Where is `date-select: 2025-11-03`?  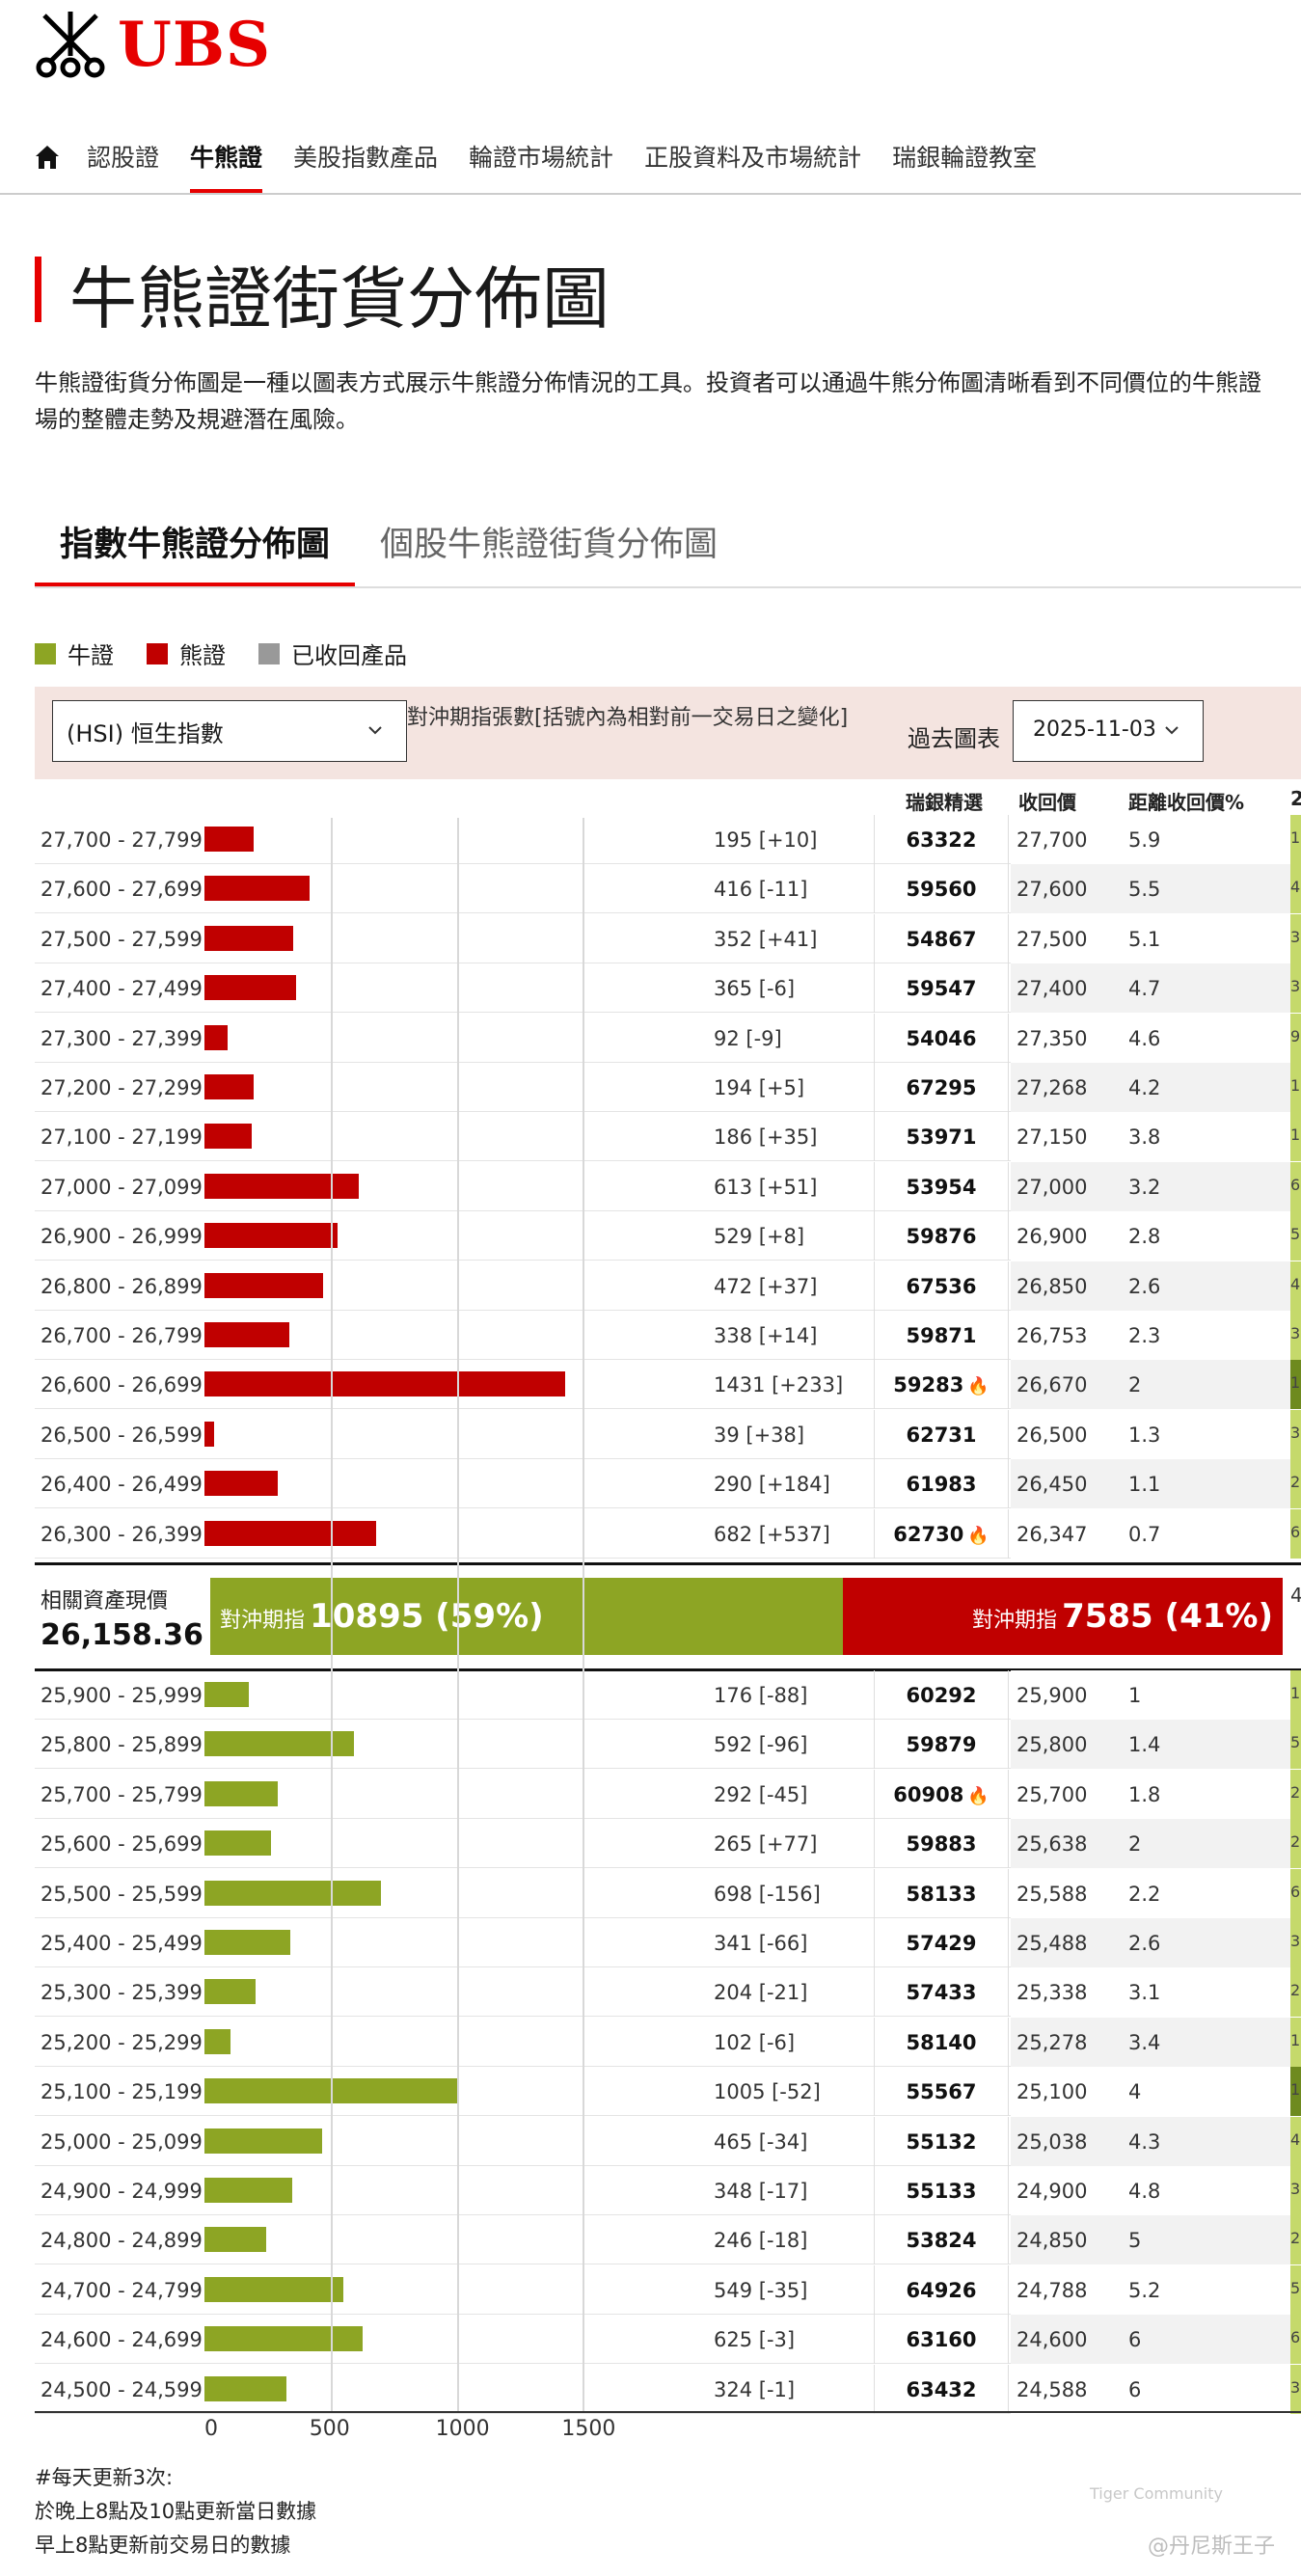
date-select: 2025-11-03 is located at coordinates (1108, 731).